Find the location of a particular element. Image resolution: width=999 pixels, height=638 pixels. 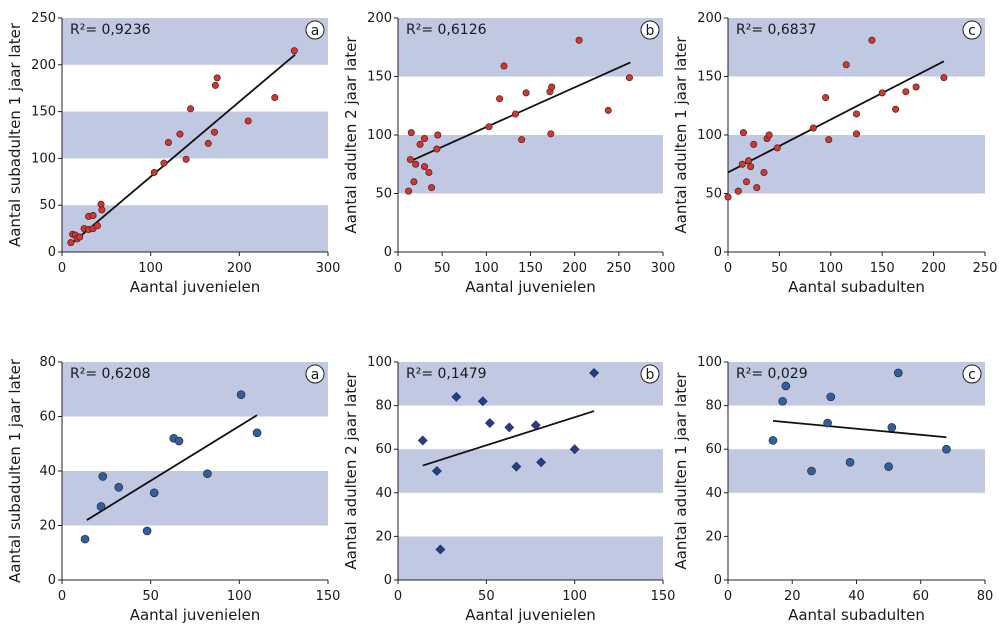

y-tick-label: 250 is located at coordinates (43, 18).